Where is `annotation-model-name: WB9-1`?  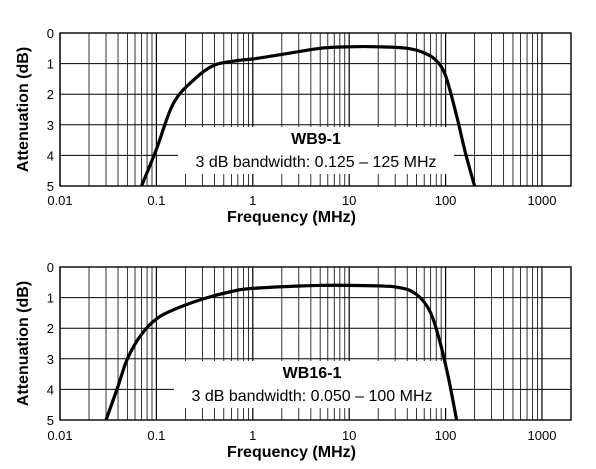 annotation-model-name: WB9-1 is located at coordinates (316, 139).